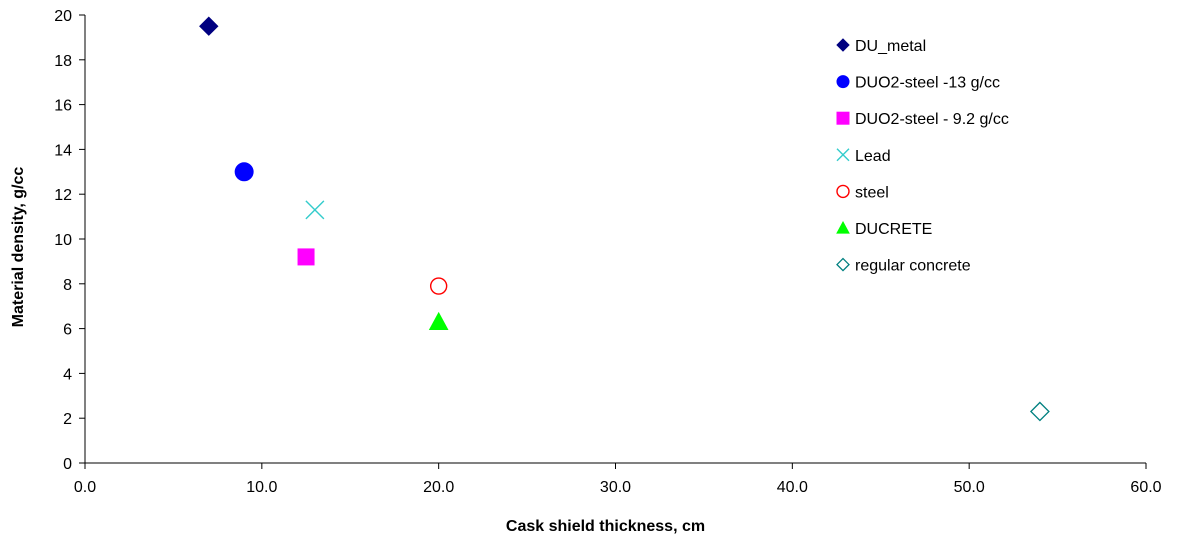 The height and width of the screenshot is (539, 1183). What do you see at coordinates (85, 487) in the screenshot?
I see `x-tick-label: 0.0` at bounding box center [85, 487].